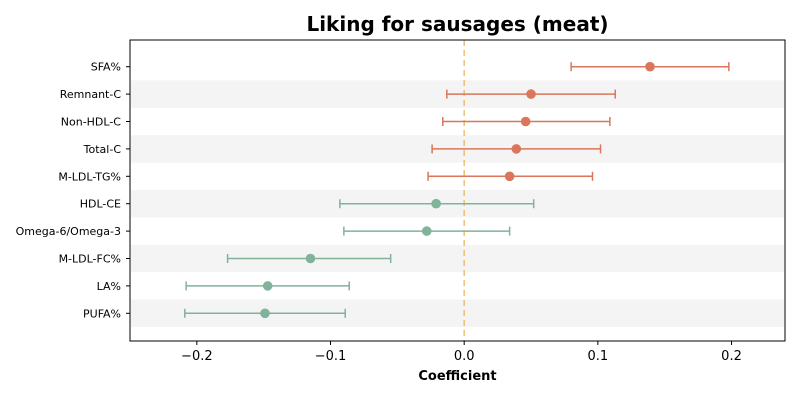  I want to click on y-tick-label: Omega-6/Omega-3, so click(68, 231).